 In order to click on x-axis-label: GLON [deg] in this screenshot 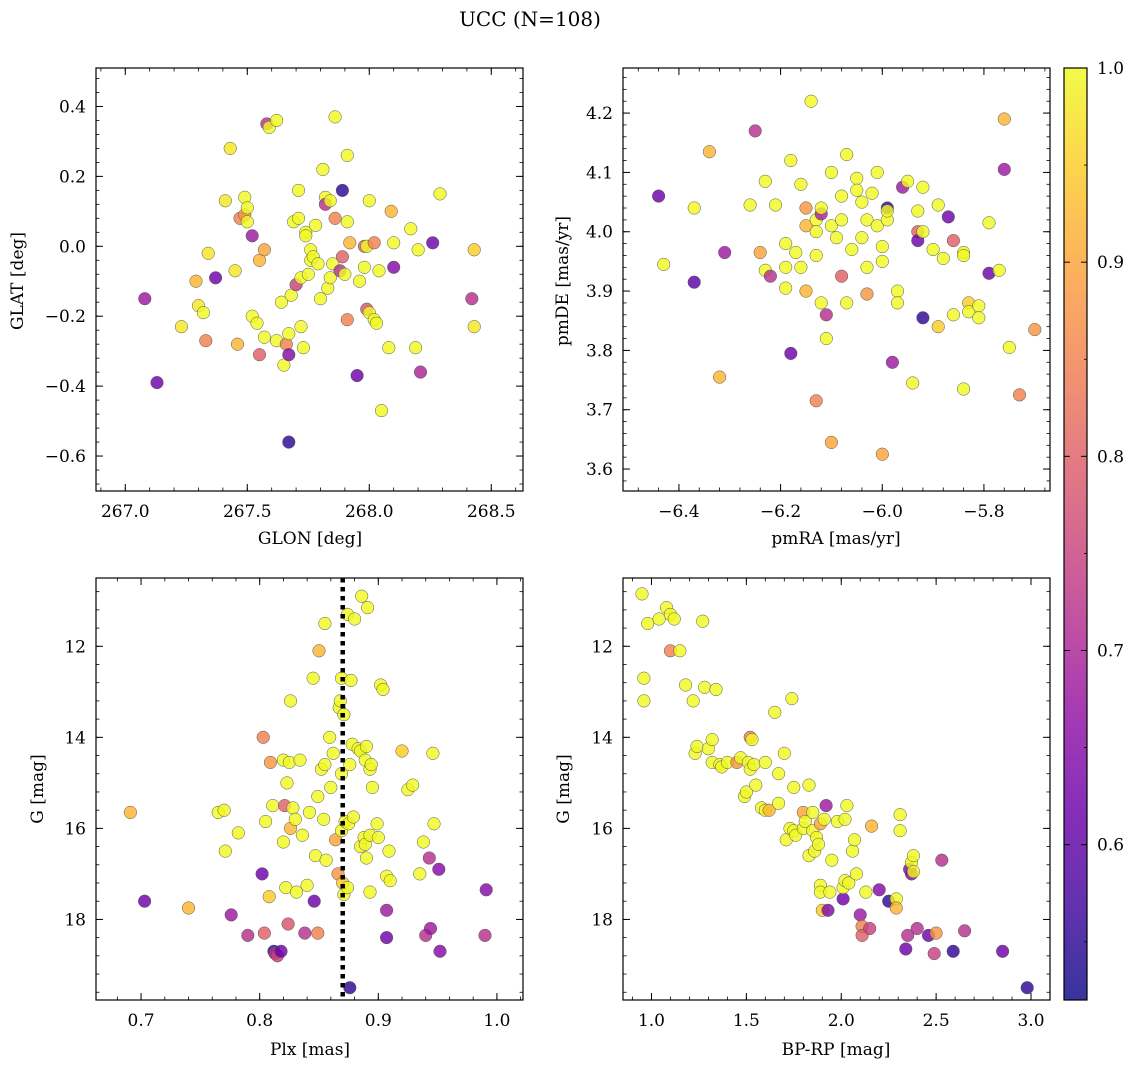, I will do `click(310, 539)`.